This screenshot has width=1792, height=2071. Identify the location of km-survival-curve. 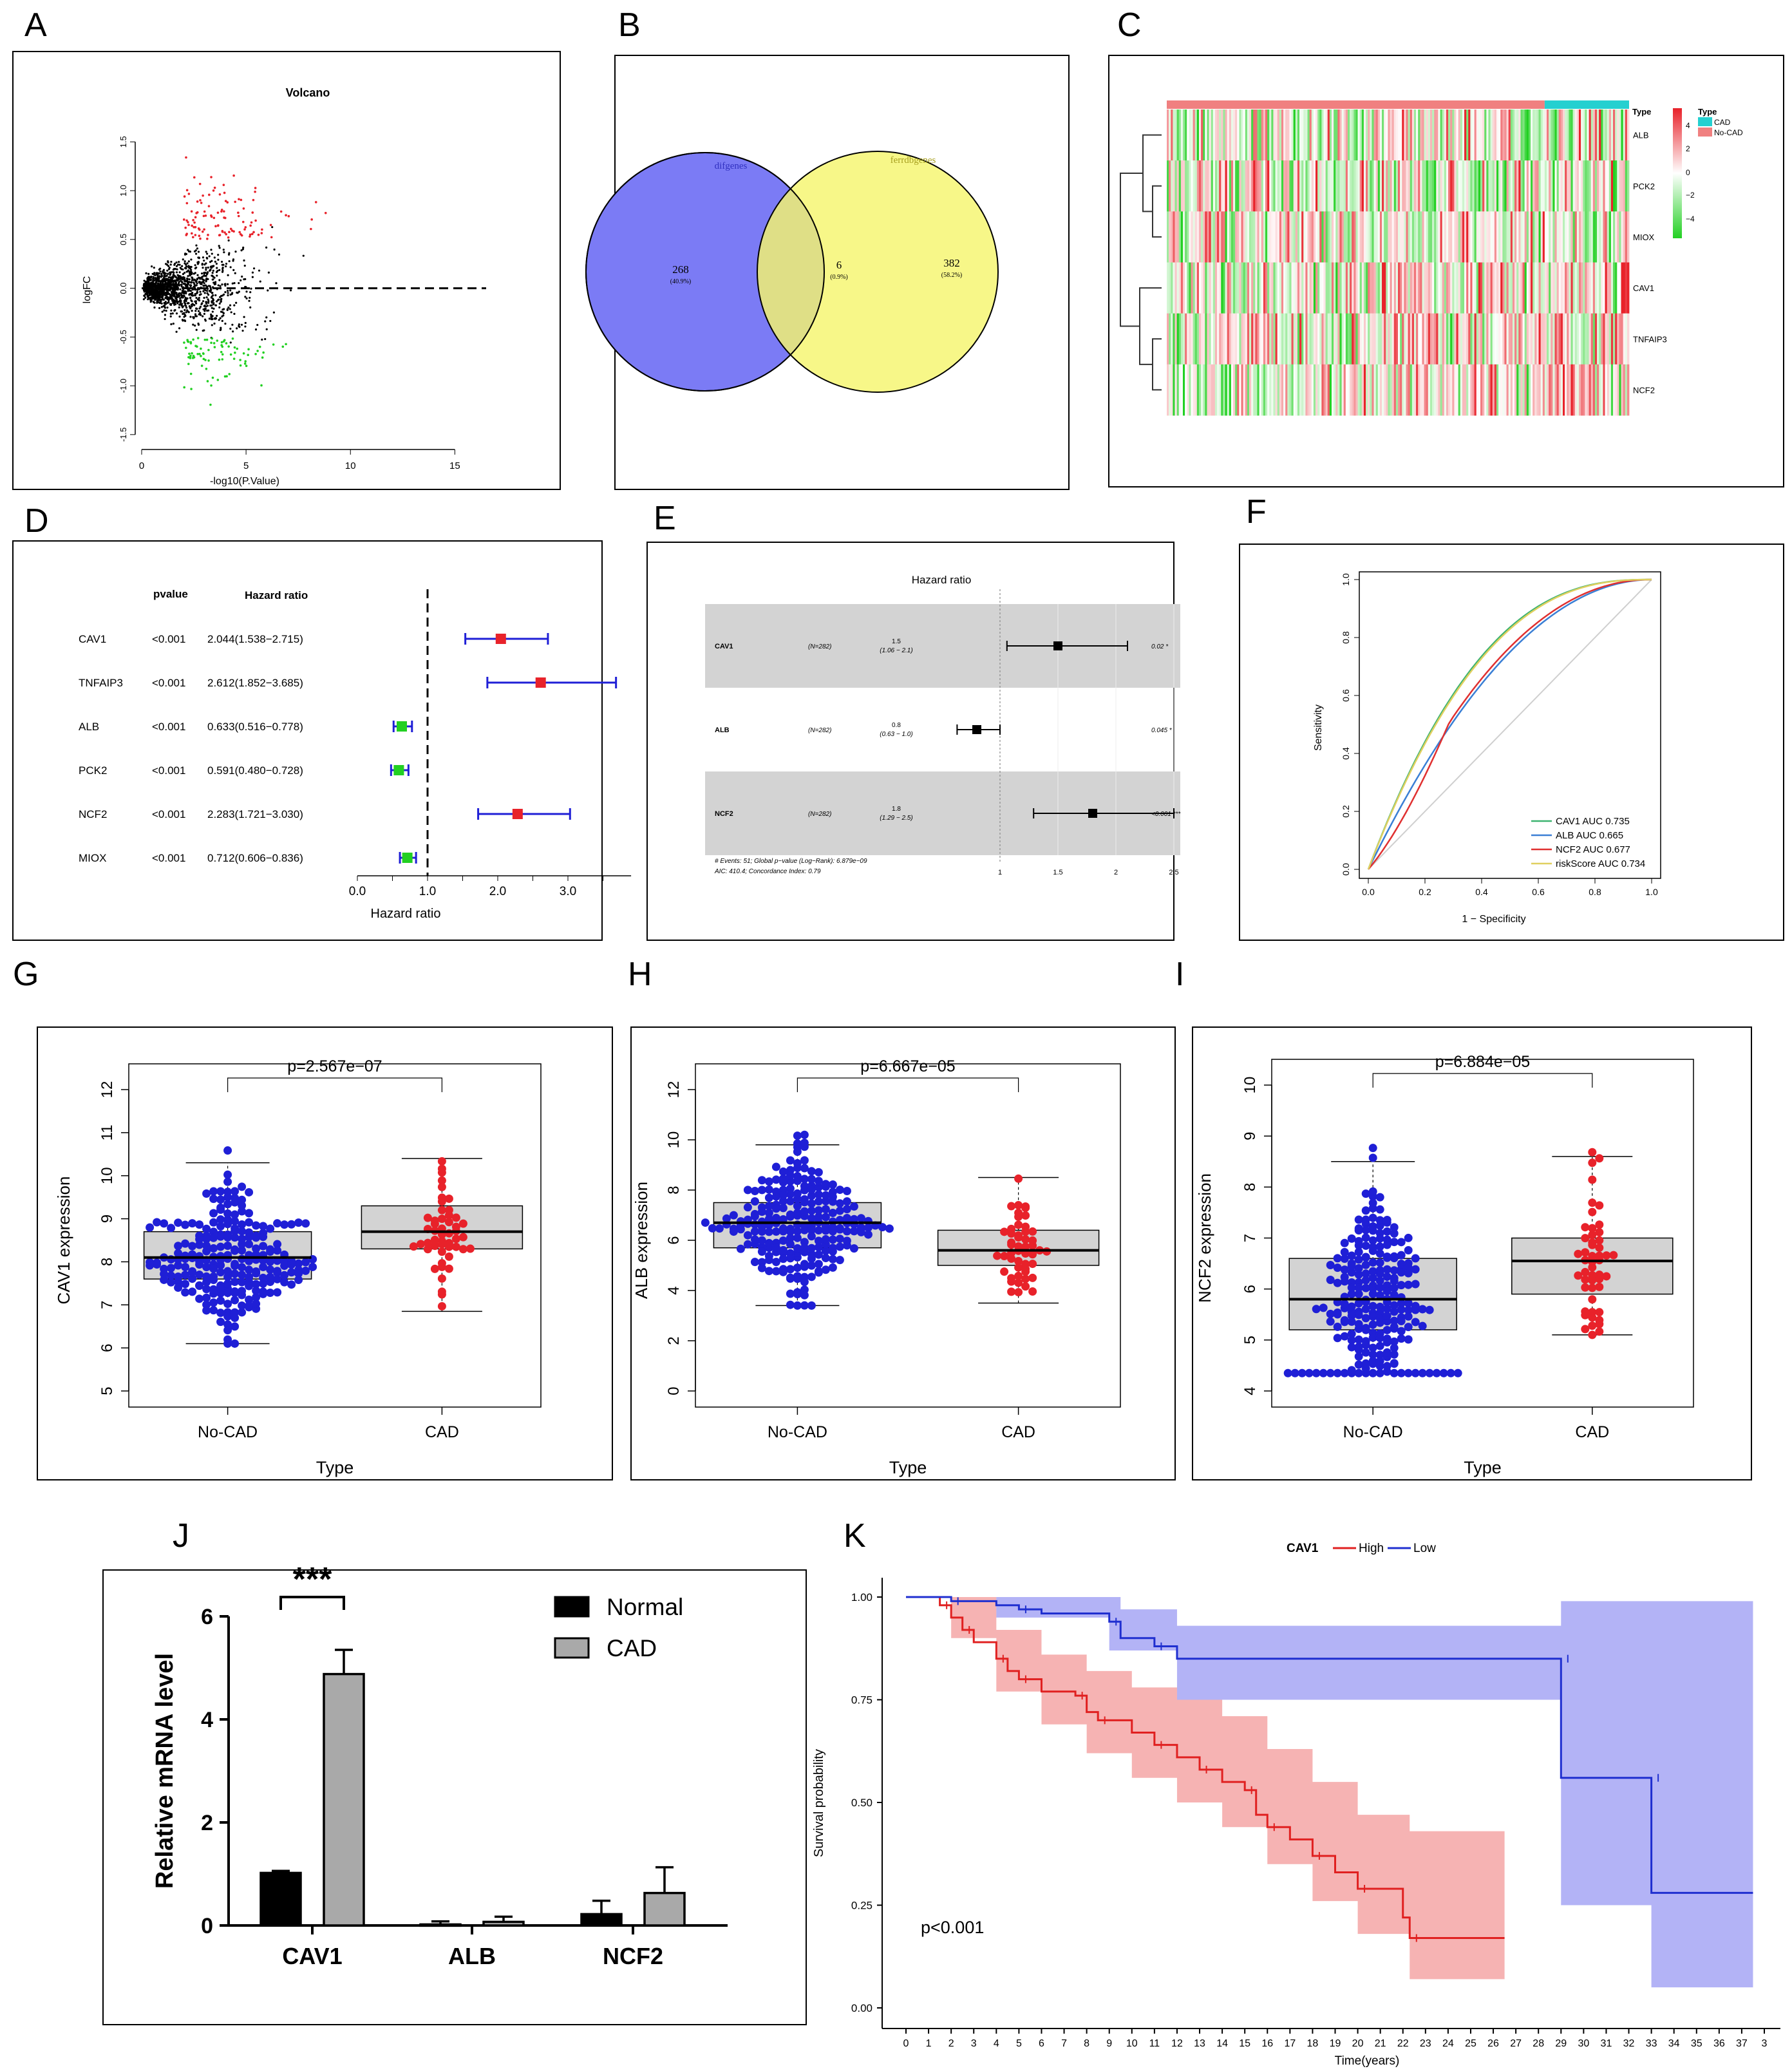
(1330, 1745).